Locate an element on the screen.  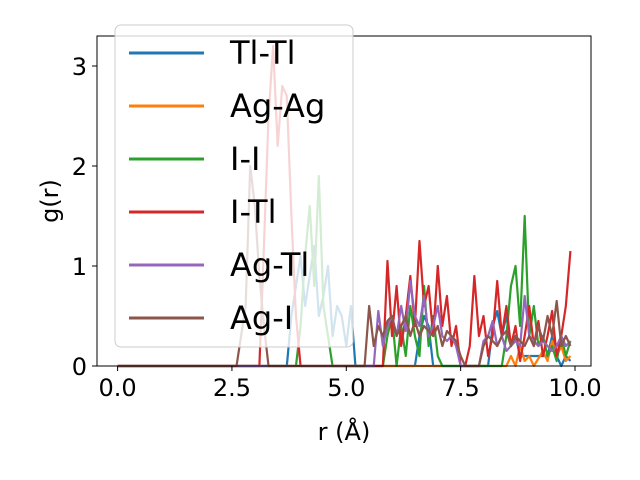
x-tick-label-3: 7.5 is located at coordinates (461, 388).